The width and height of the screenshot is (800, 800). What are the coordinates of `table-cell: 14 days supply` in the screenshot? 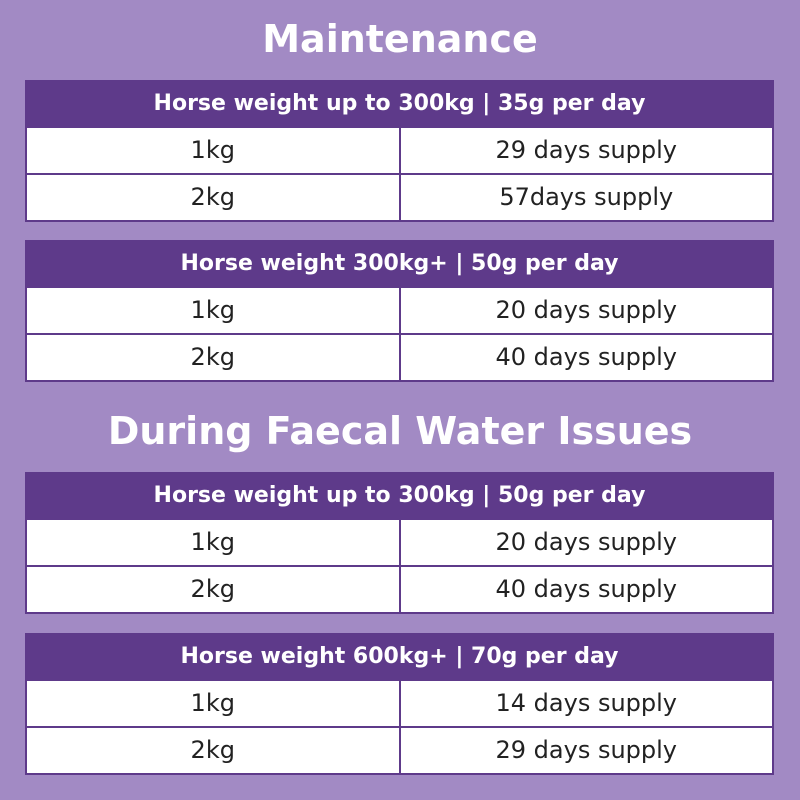 It's located at (586, 703).